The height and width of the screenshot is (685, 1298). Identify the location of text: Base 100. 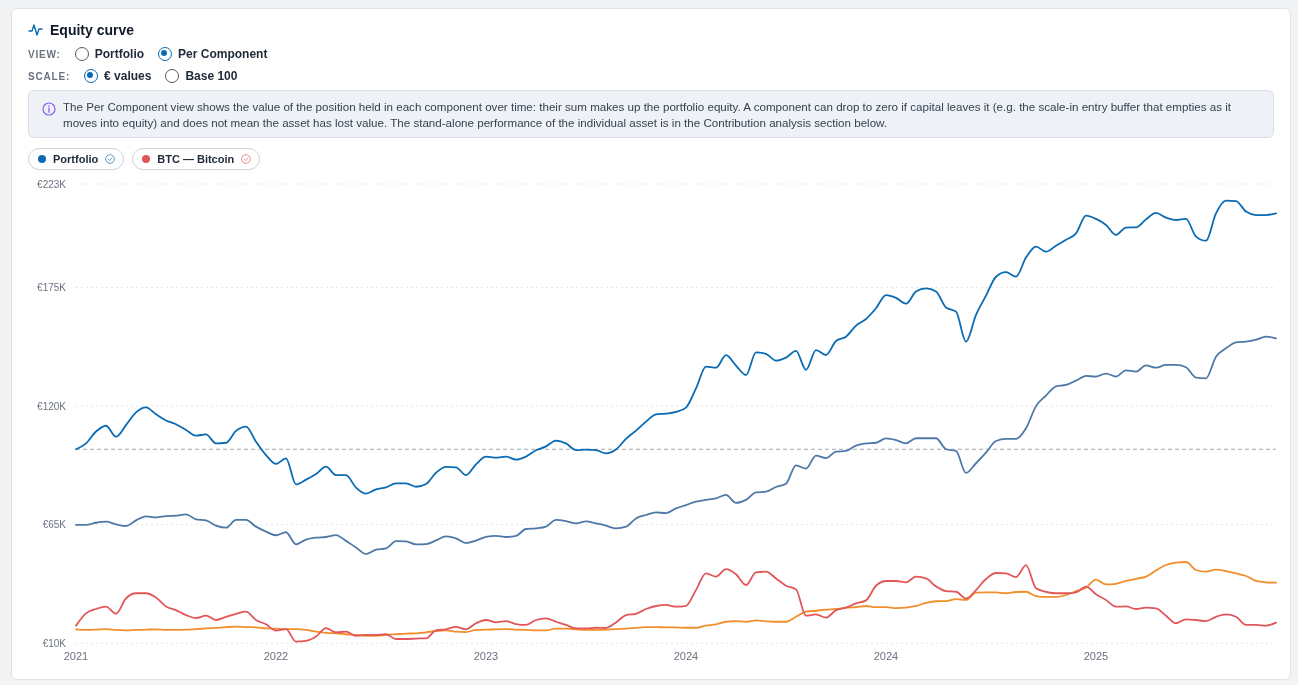
(211, 76).